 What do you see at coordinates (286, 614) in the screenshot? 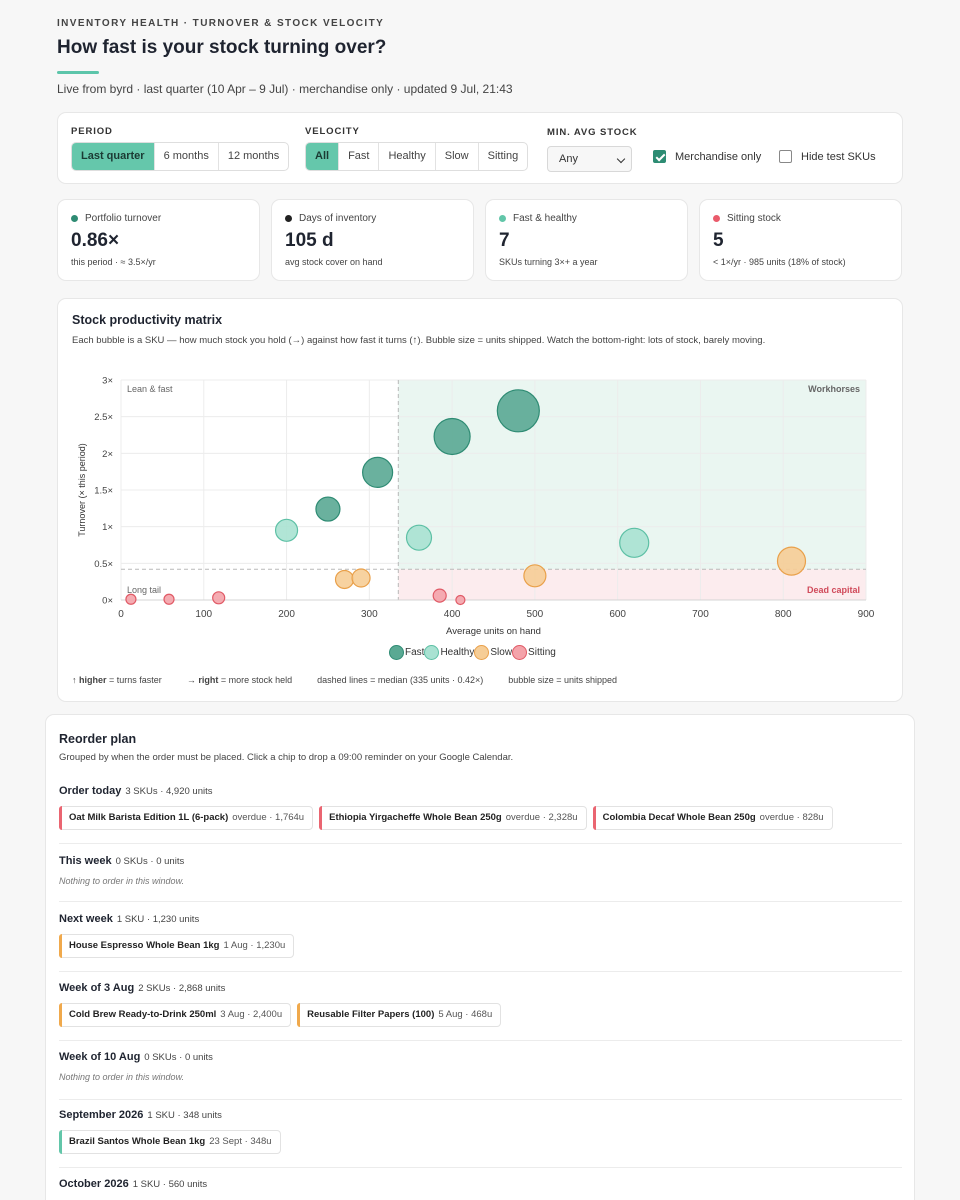
I see `x-tick-label: 200` at bounding box center [286, 614].